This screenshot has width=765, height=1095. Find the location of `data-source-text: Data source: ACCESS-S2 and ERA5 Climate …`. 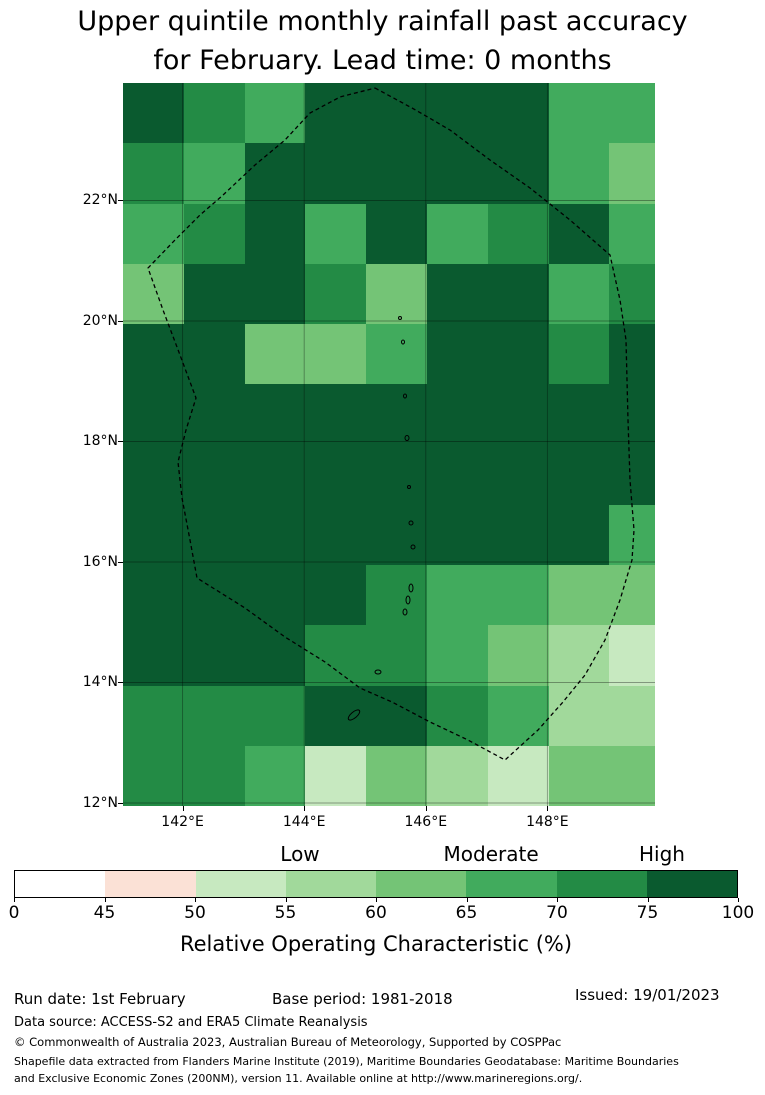

data-source-text: Data source: ACCESS-S2 and ERA5 Climate … is located at coordinates (191, 1022).